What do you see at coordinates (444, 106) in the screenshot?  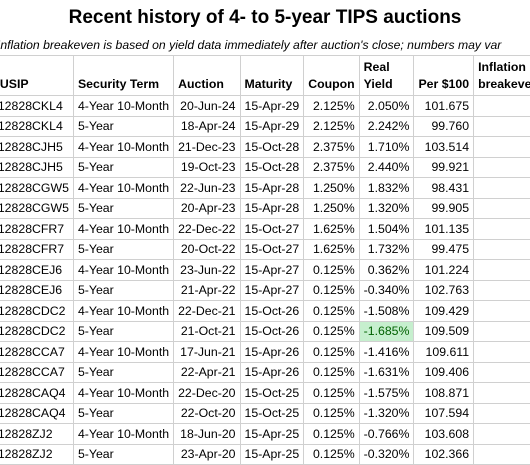 I see `cell-price-per-100: 101.675` at bounding box center [444, 106].